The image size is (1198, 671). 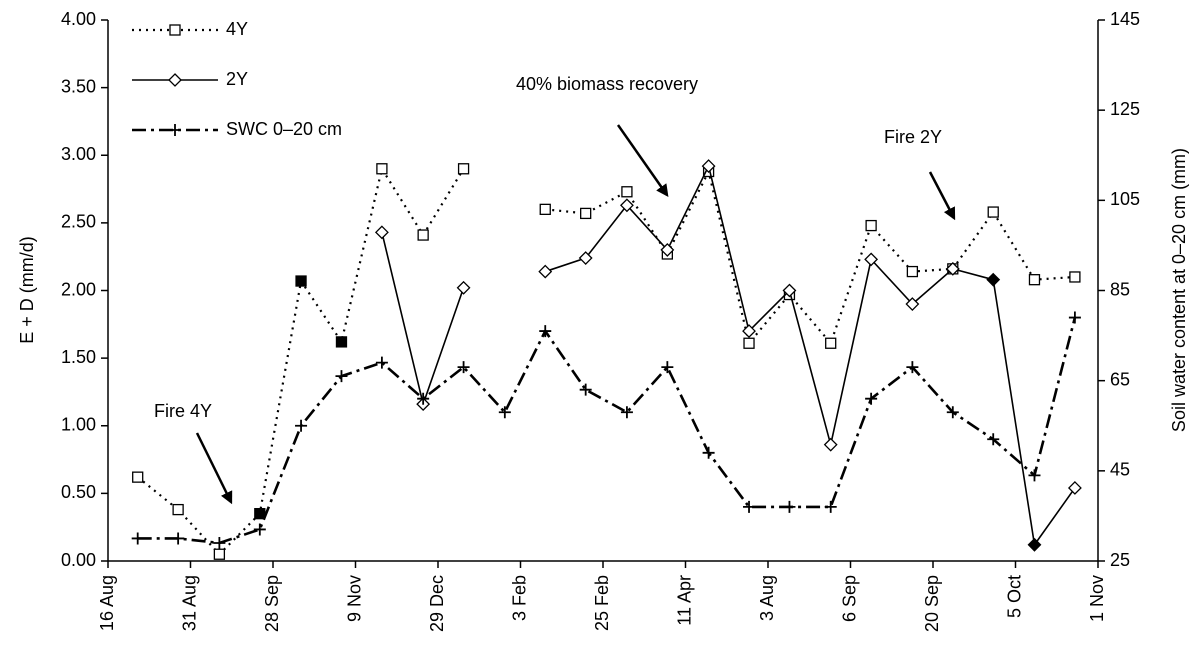 What do you see at coordinates (437, 603) in the screenshot?
I see `x-tick-label: 29 Dec` at bounding box center [437, 603].